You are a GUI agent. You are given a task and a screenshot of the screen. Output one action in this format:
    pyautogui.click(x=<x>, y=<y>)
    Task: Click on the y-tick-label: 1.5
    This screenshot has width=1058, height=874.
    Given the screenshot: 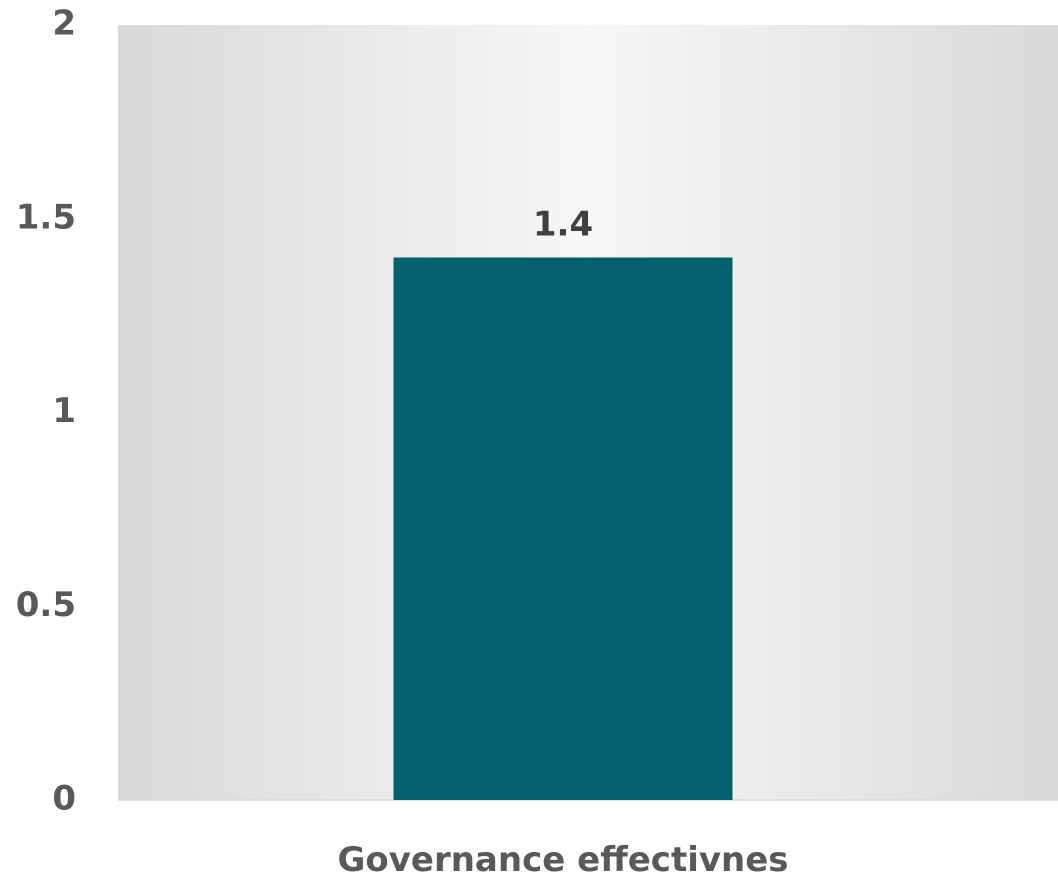 What is the action you would take?
    pyautogui.click(x=46, y=217)
    